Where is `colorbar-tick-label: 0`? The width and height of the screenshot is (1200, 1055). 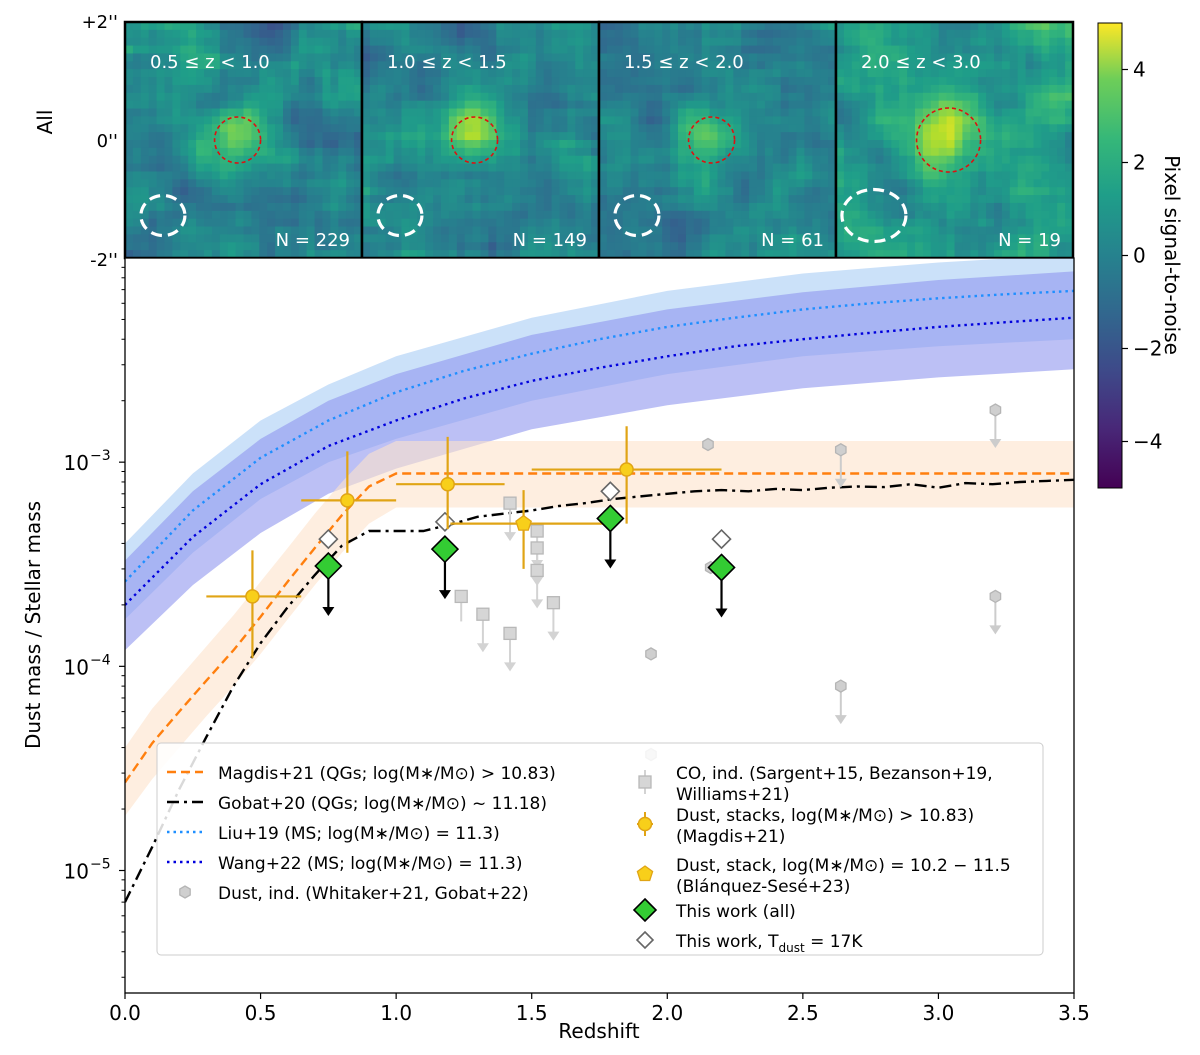 colorbar-tick-label: 0 is located at coordinates (1139, 256).